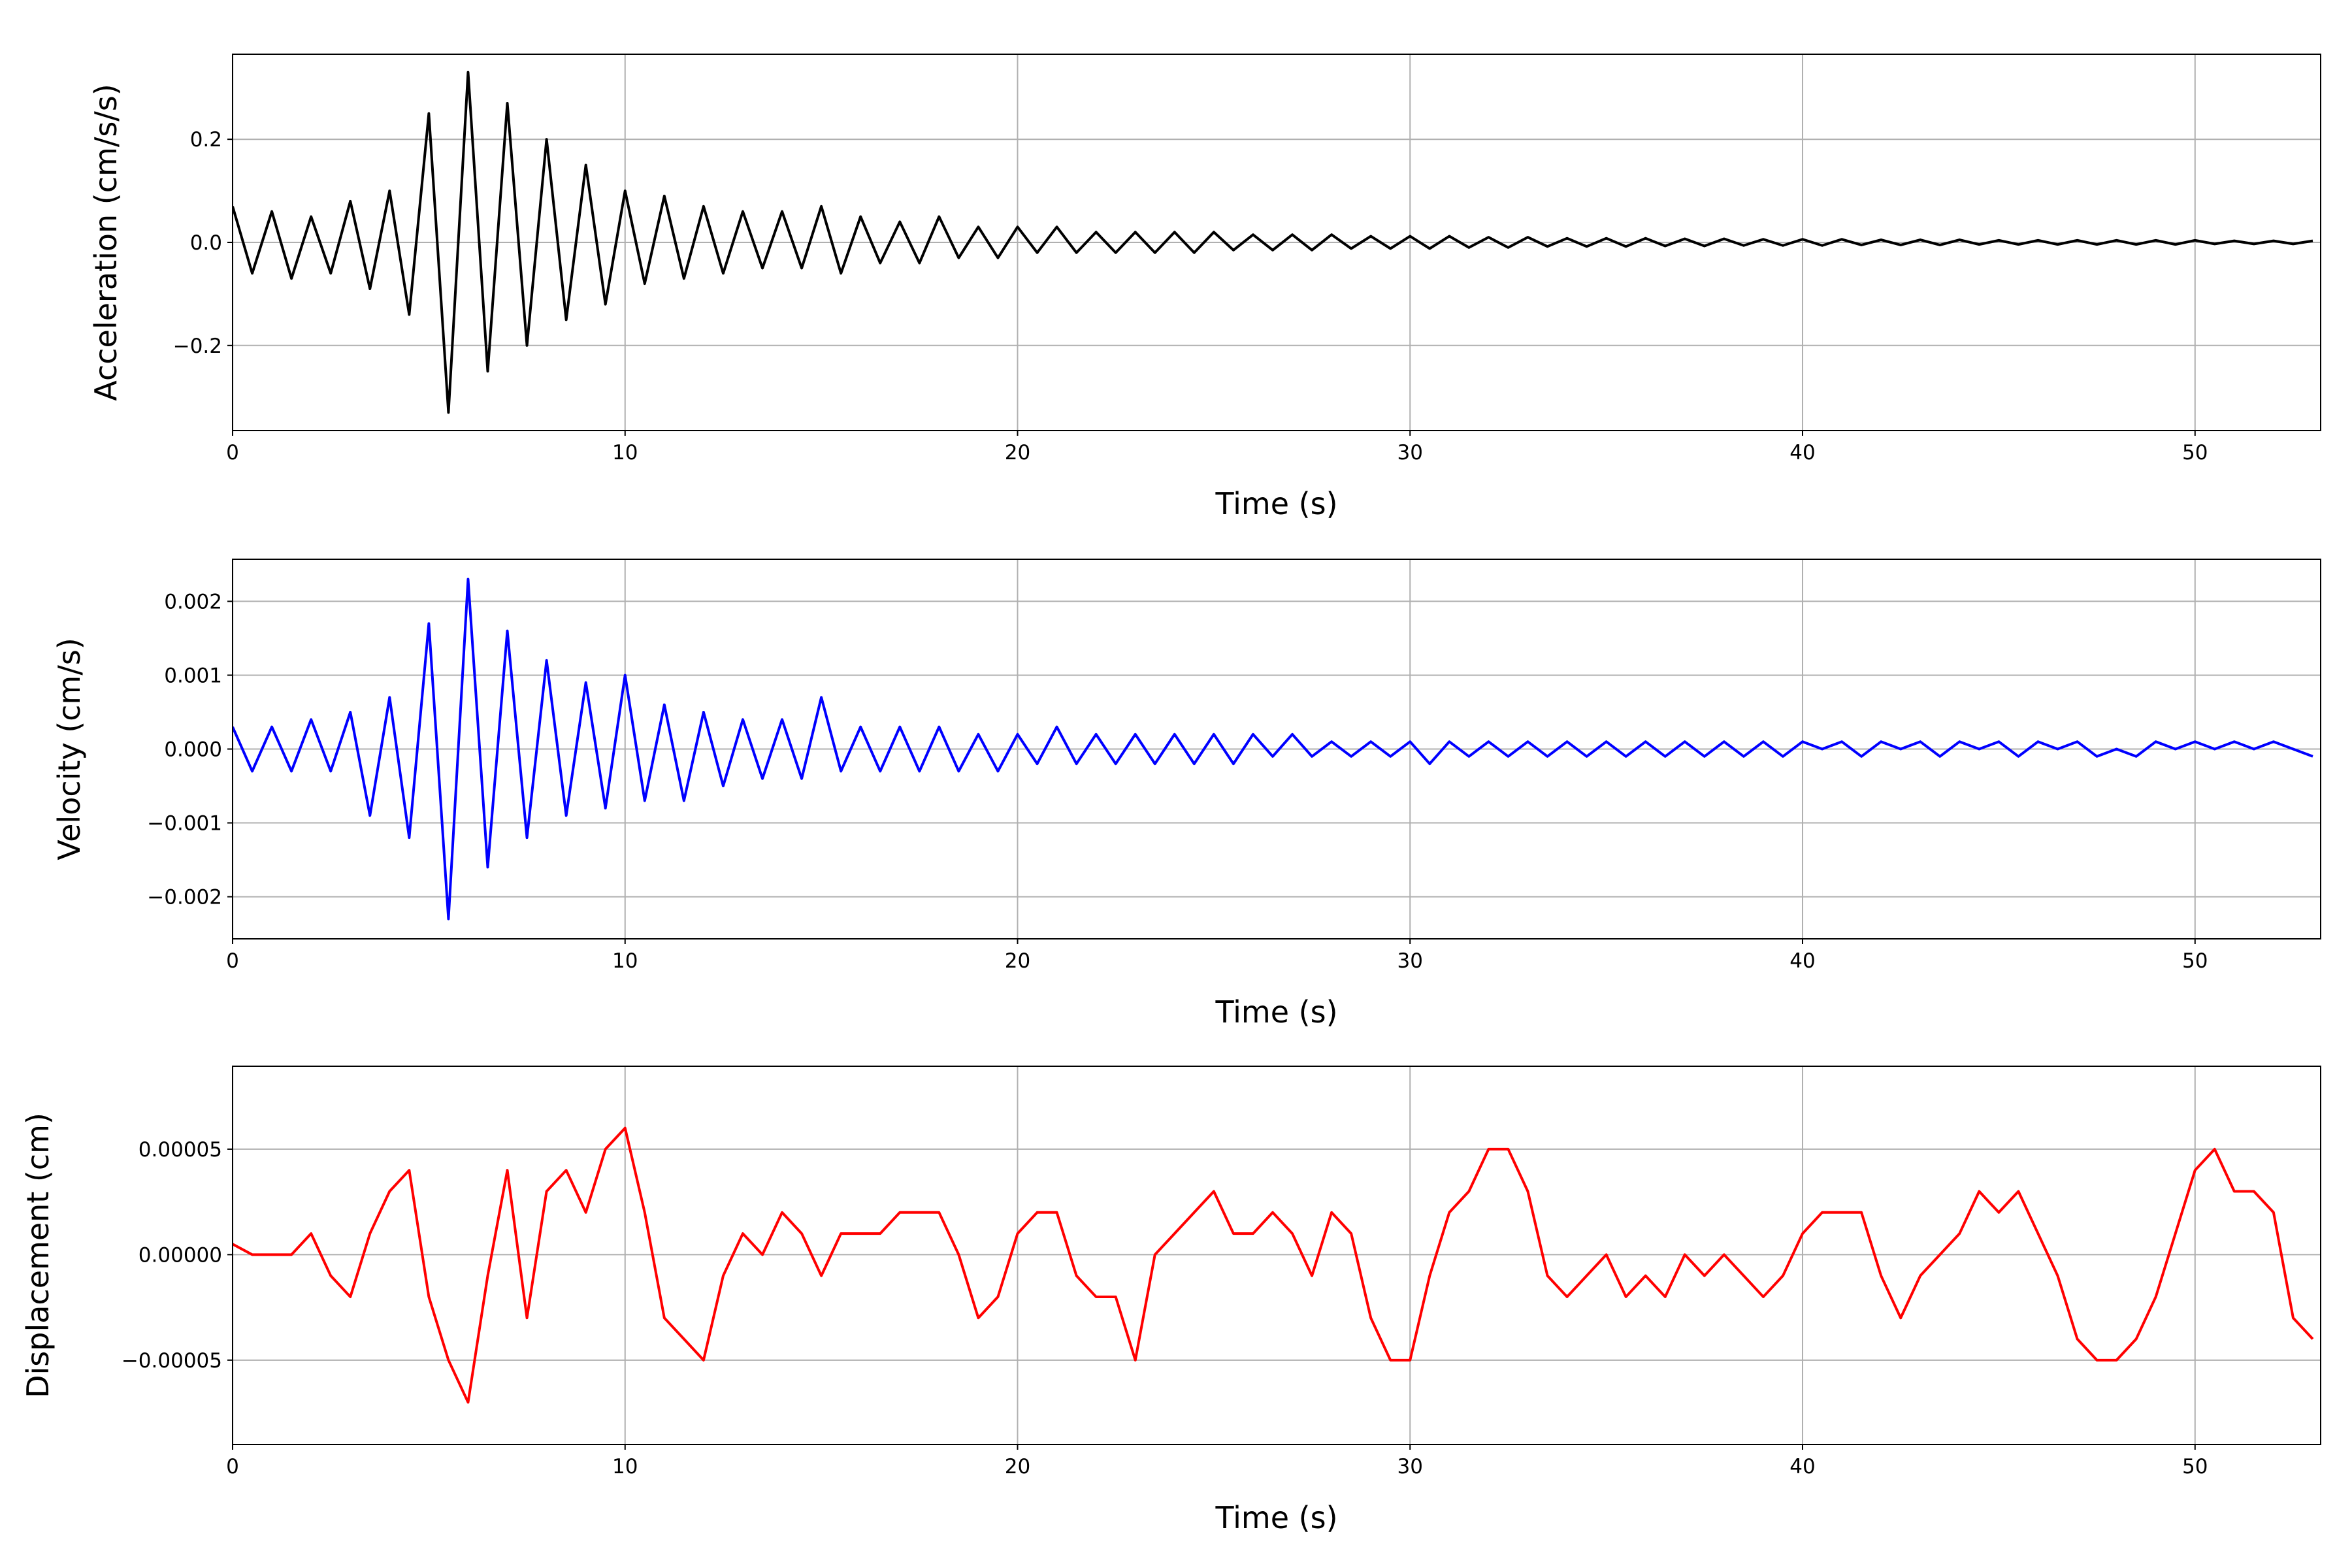 The image size is (2352, 1568). I want to click on y-tick-label: −0.002, so click(184, 897).